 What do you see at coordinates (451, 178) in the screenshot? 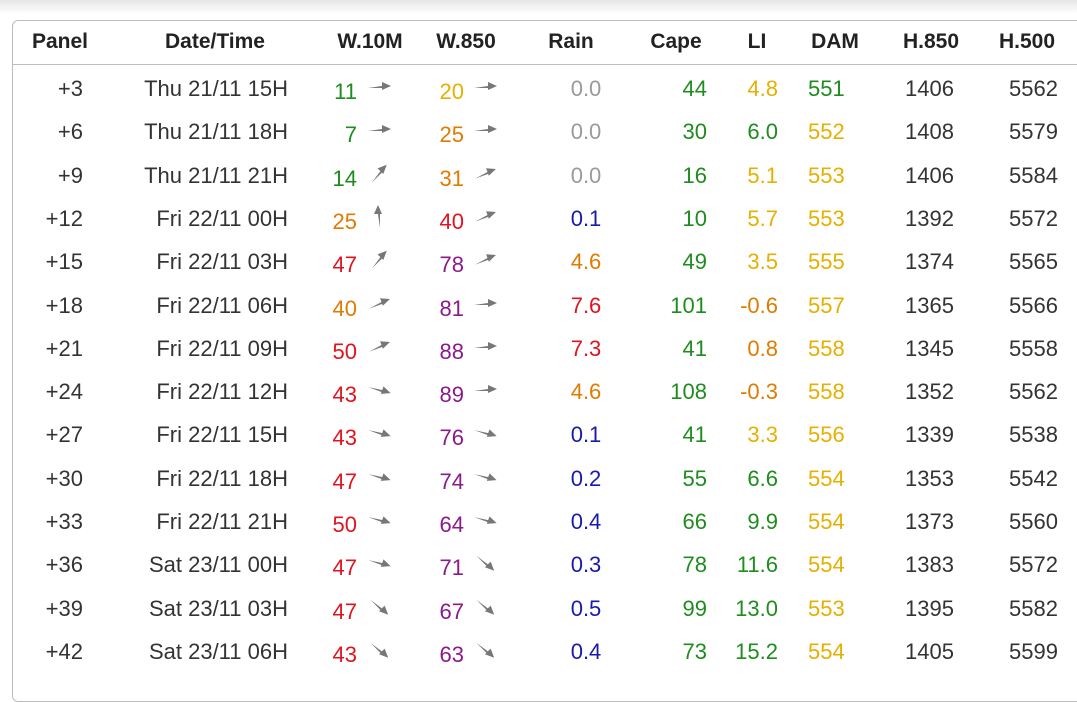
I see `table-cell: 31` at bounding box center [451, 178].